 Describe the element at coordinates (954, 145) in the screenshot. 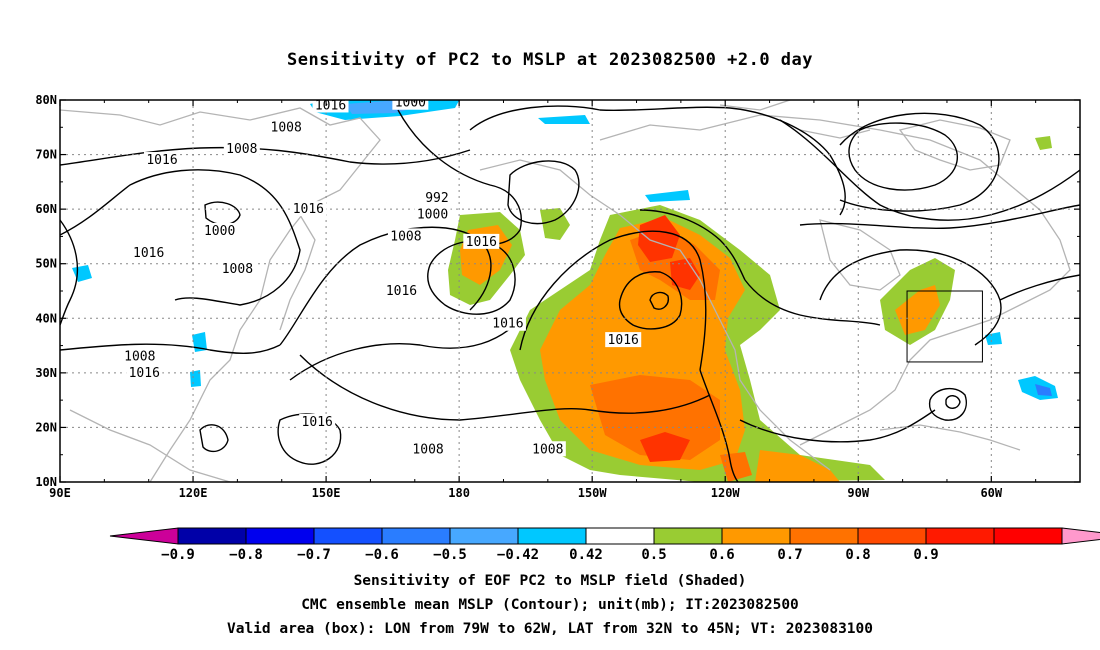

I see `coastline-greenland` at that location.